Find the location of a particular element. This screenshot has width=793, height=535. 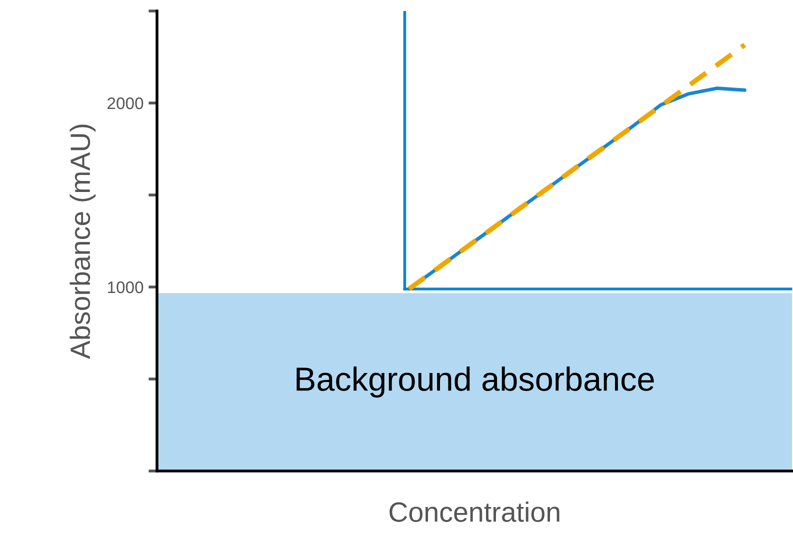

y-tick-label: 2000 is located at coordinates (126, 103).